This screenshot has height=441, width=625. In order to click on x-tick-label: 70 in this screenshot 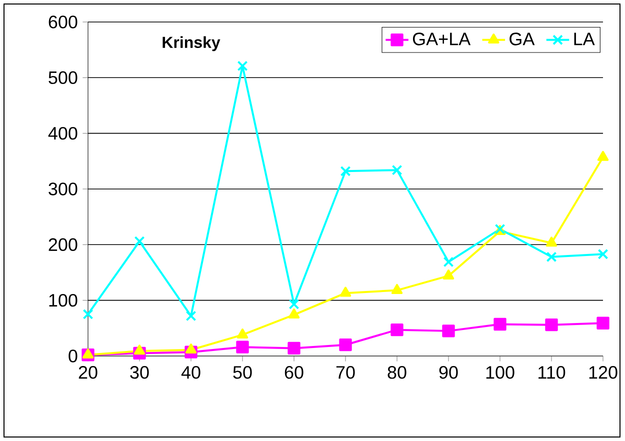, I will do `click(345, 372)`.